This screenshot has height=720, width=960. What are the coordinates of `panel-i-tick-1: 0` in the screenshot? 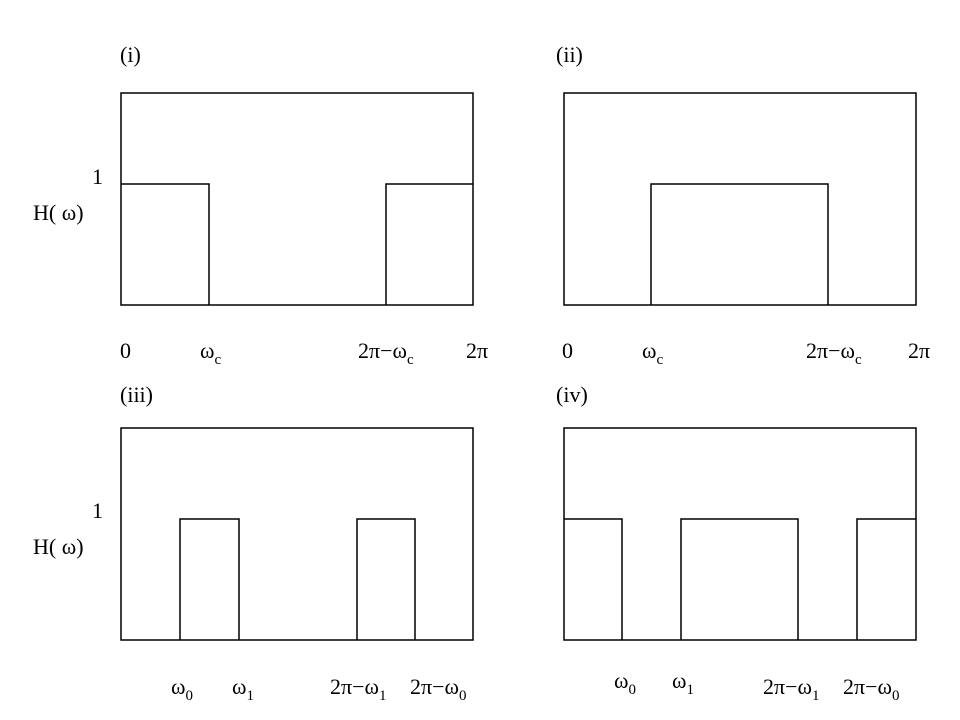 It's located at (125, 350).